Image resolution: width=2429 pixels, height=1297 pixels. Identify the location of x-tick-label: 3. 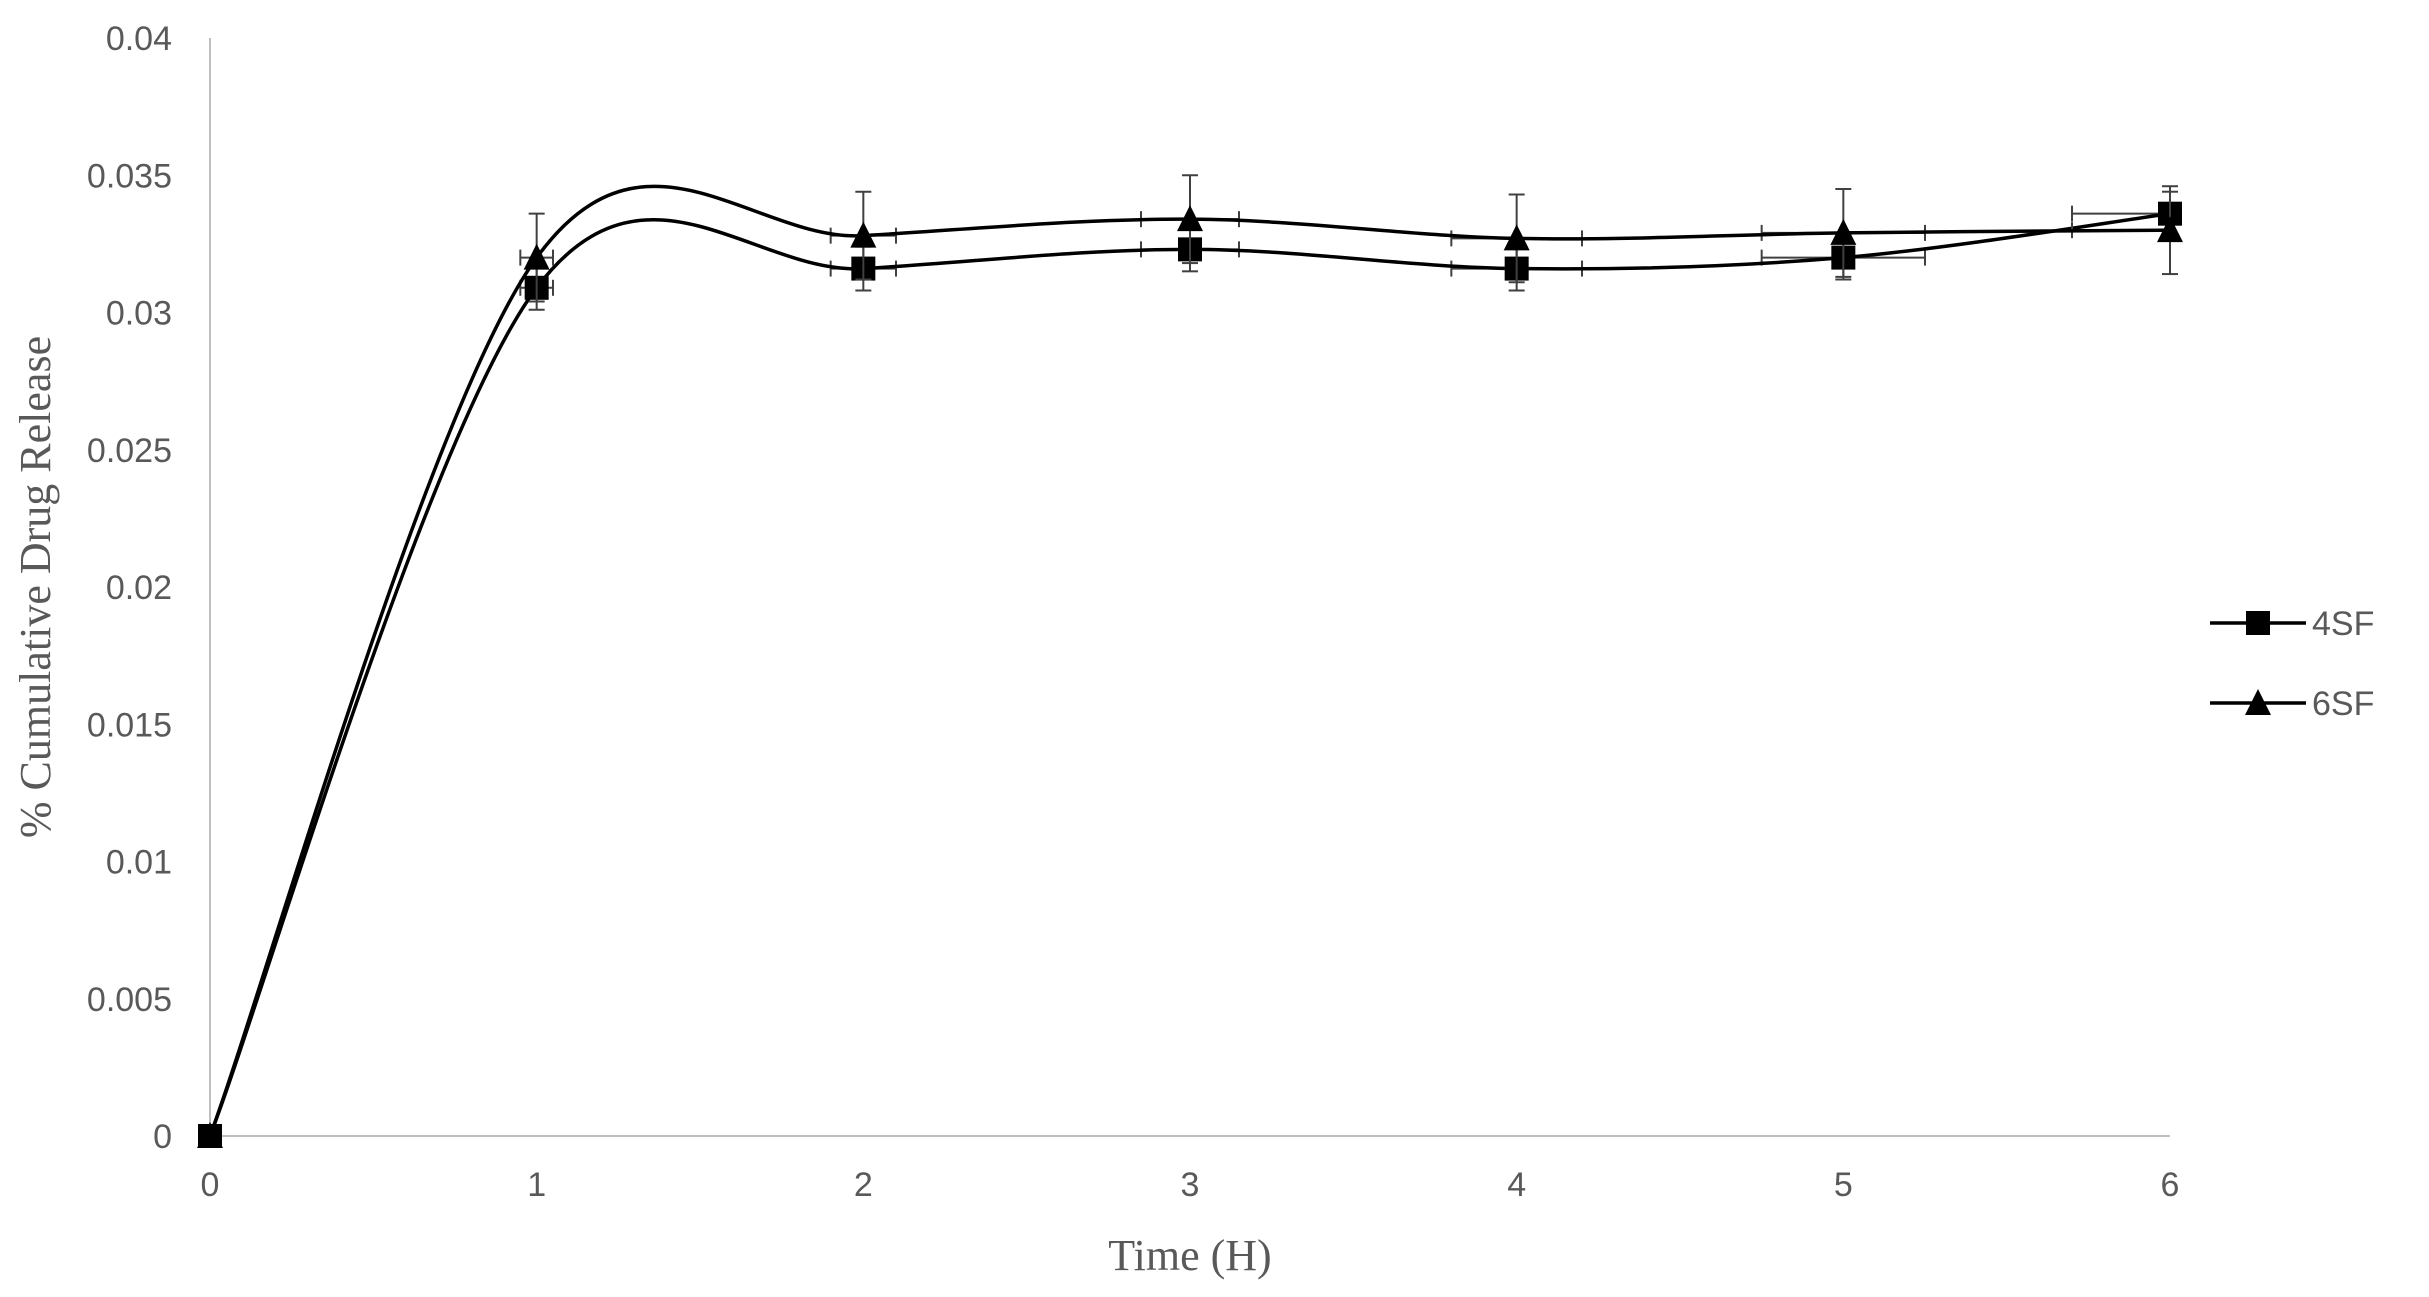
(1190, 1185).